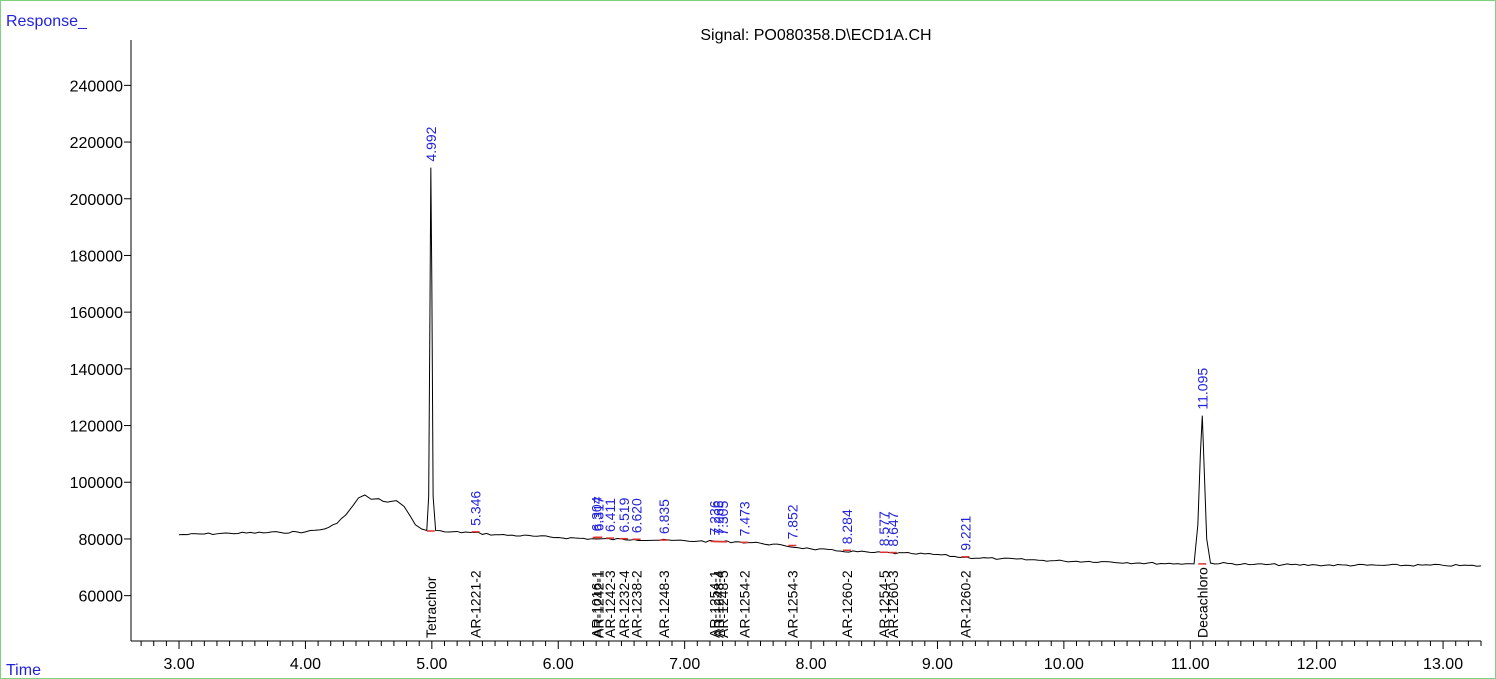 Image resolution: width=1496 pixels, height=679 pixels. What do you see at coordinates (664, 604) in the screenshot?
I see `peak-compound-label: AR-1248-3` at bounding box center [664, 604].